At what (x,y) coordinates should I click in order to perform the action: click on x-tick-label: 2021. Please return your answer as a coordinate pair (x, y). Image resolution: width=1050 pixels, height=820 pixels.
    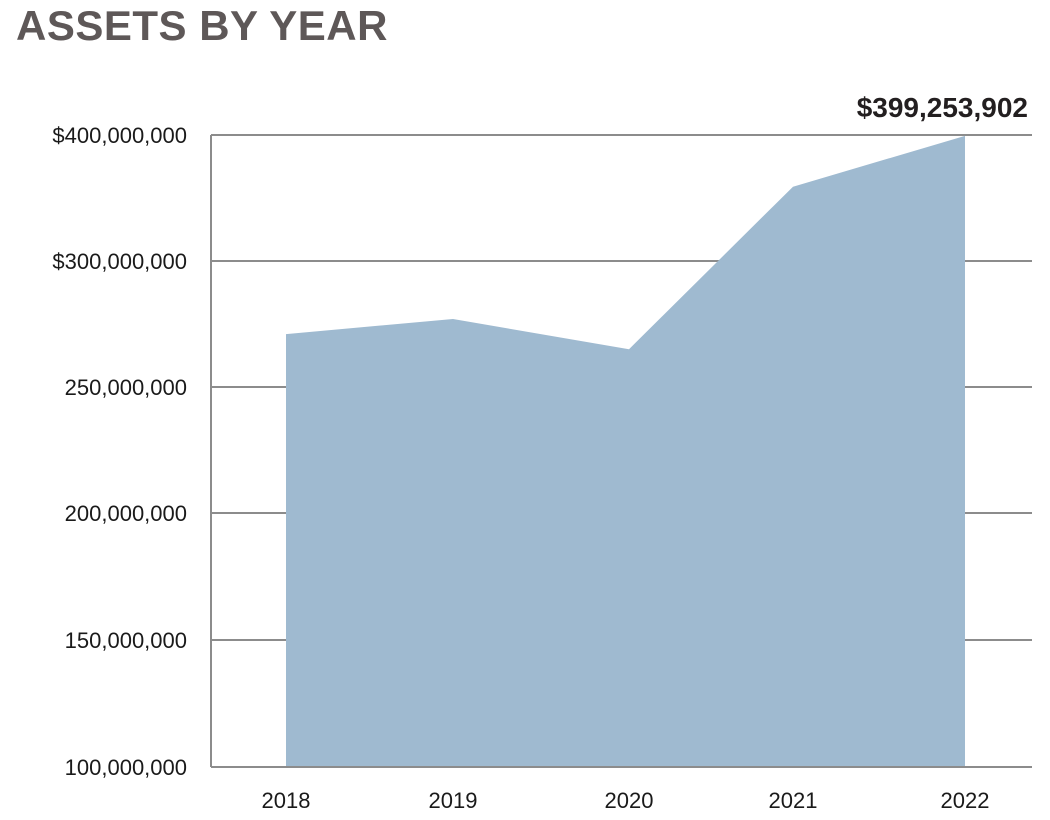
    Looking at the image, I should click on (793, 800).